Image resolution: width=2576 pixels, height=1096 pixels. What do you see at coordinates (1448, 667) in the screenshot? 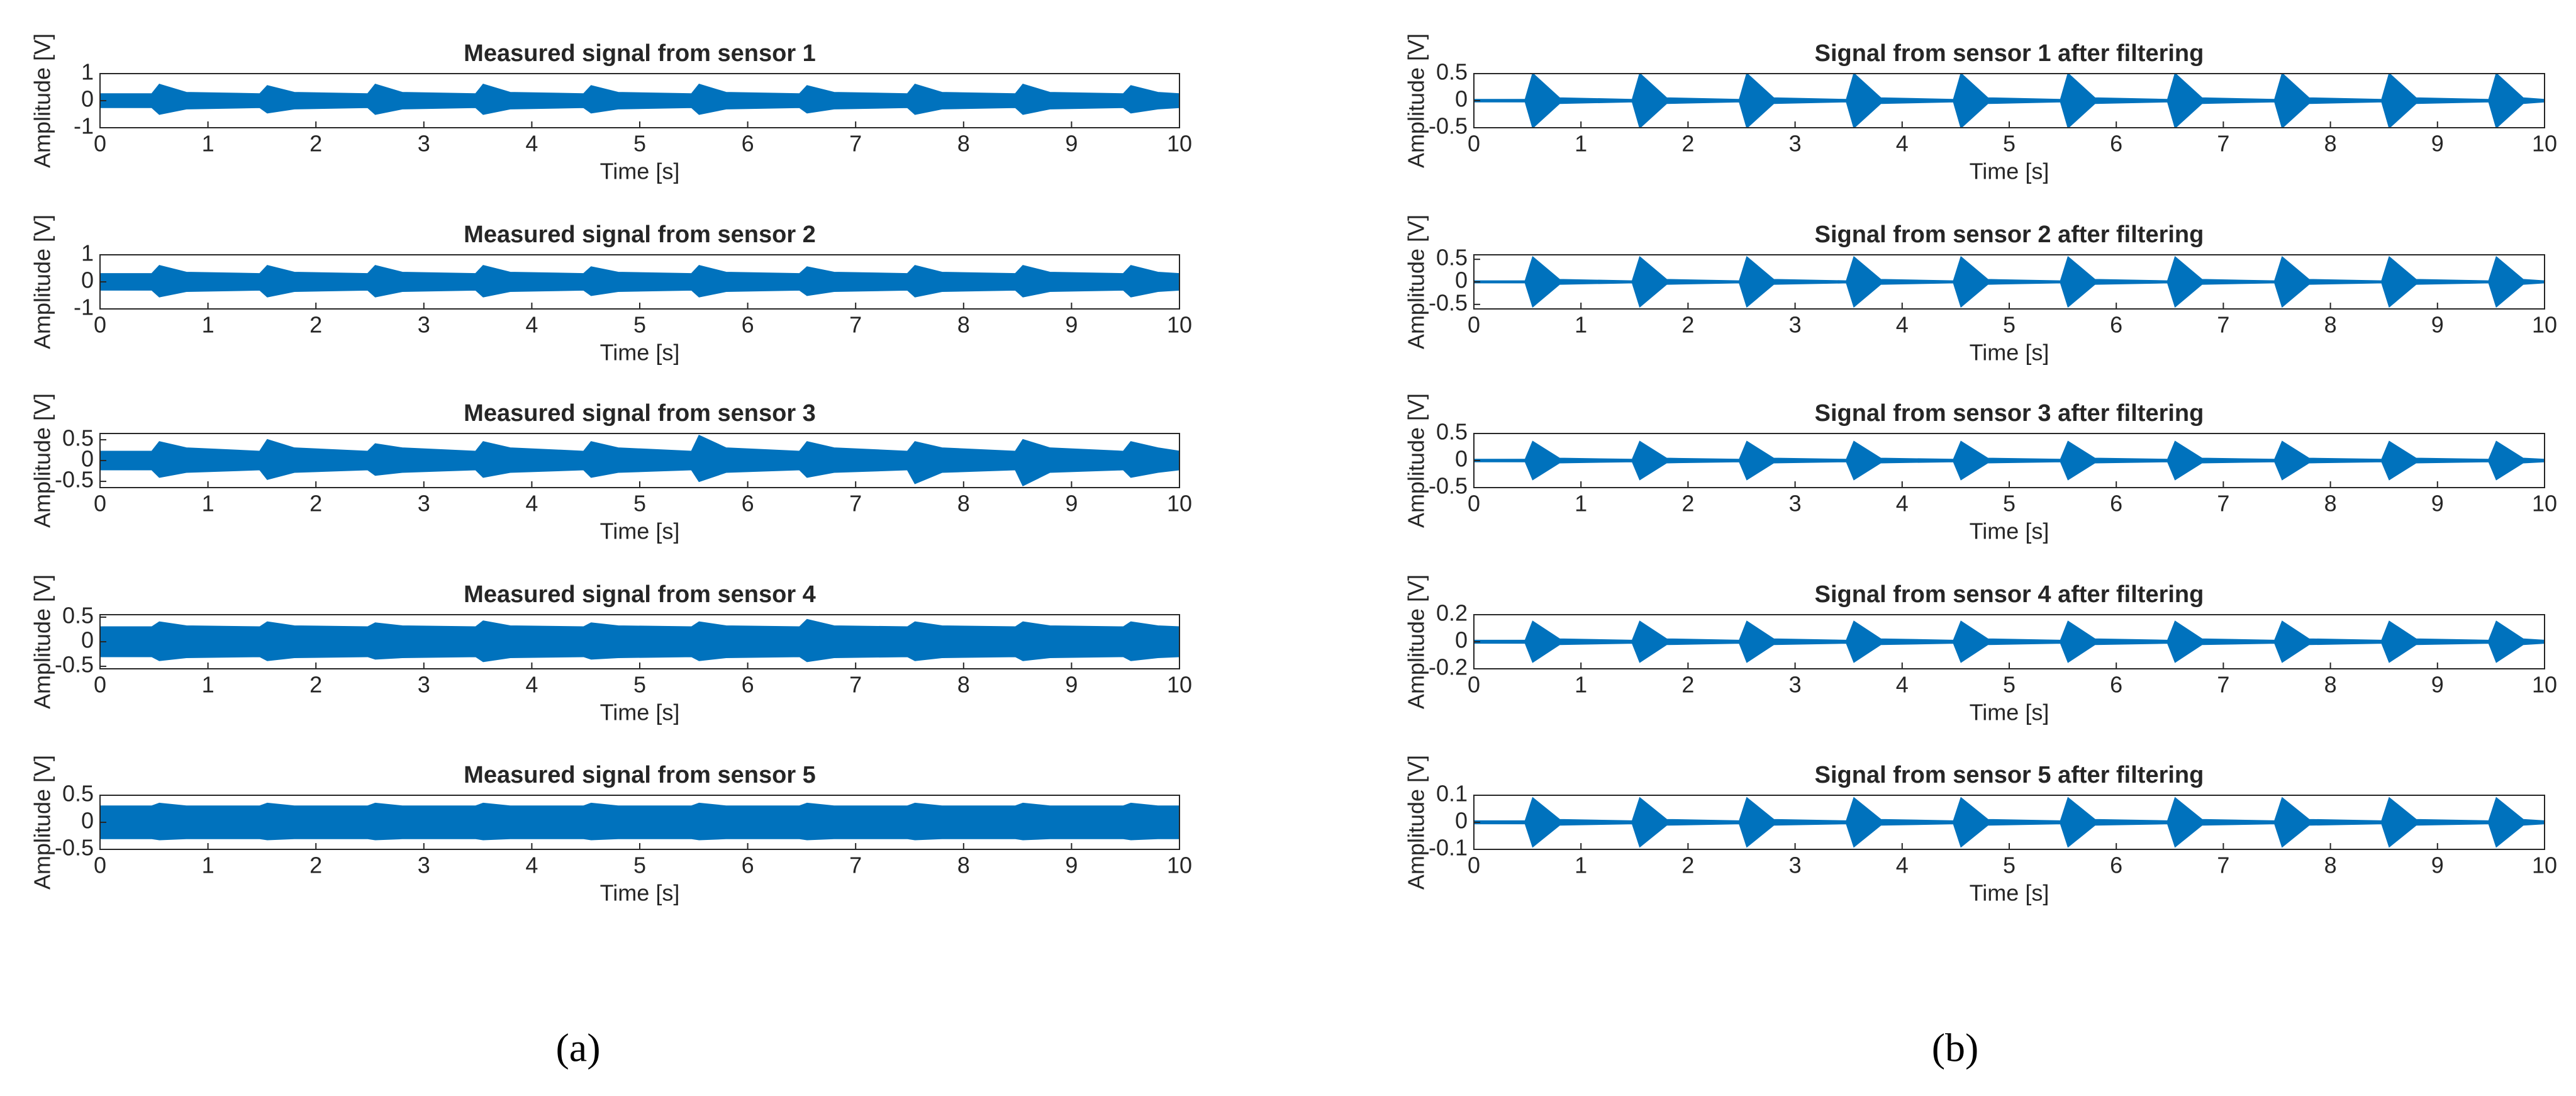
I see `y-tick-label: -0.2` at bounding box center [1448, 667].